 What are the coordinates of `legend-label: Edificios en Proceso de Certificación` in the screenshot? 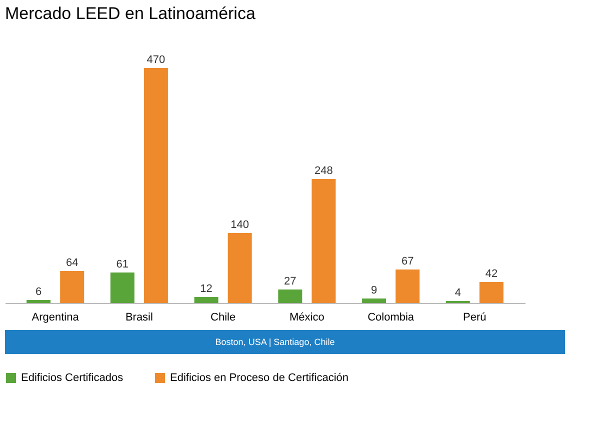 It's located at (259, 378).